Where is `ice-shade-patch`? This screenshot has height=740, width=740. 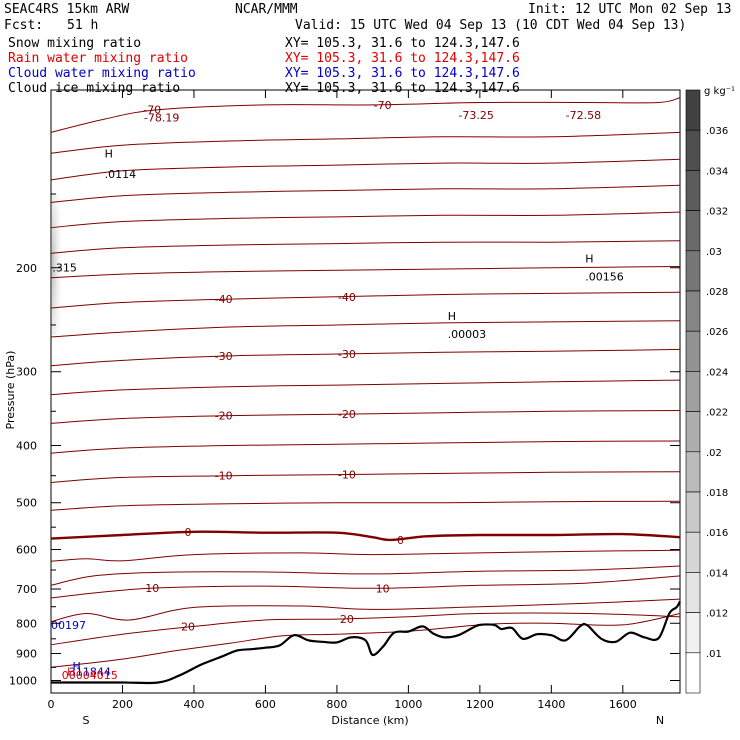
ice-shade-patch is located at coordinates (58, 264).